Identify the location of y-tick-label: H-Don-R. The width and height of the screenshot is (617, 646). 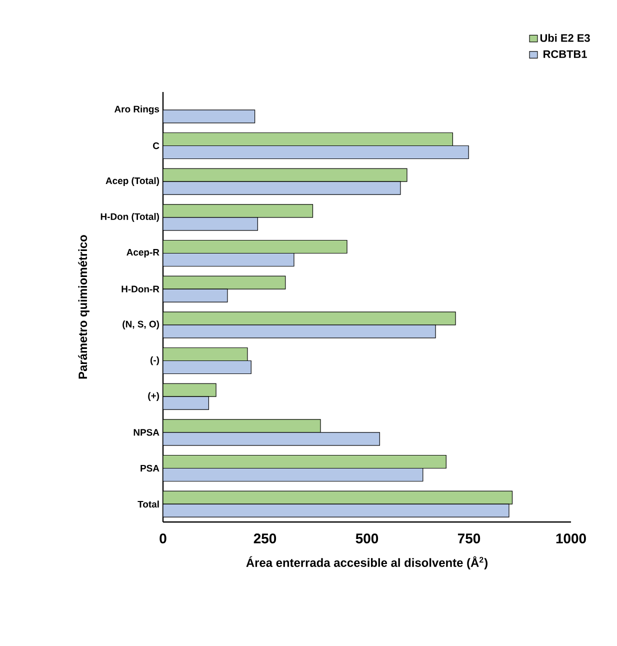
(141, 289).